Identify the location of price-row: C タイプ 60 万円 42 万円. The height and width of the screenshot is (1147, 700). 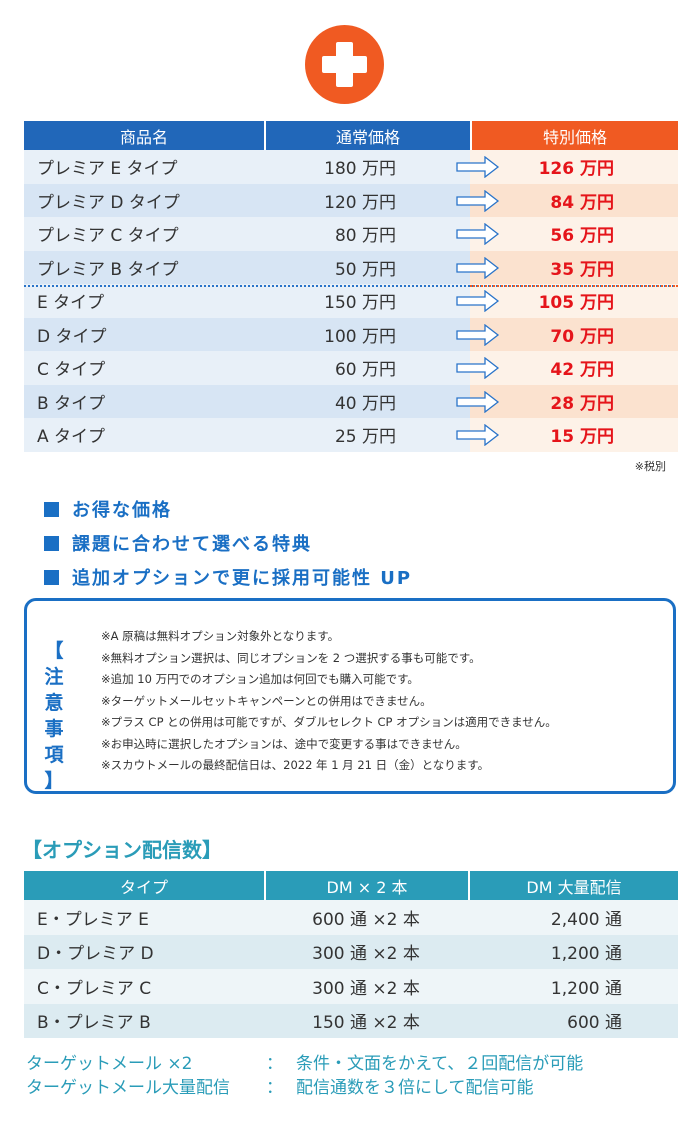
(351, 368).